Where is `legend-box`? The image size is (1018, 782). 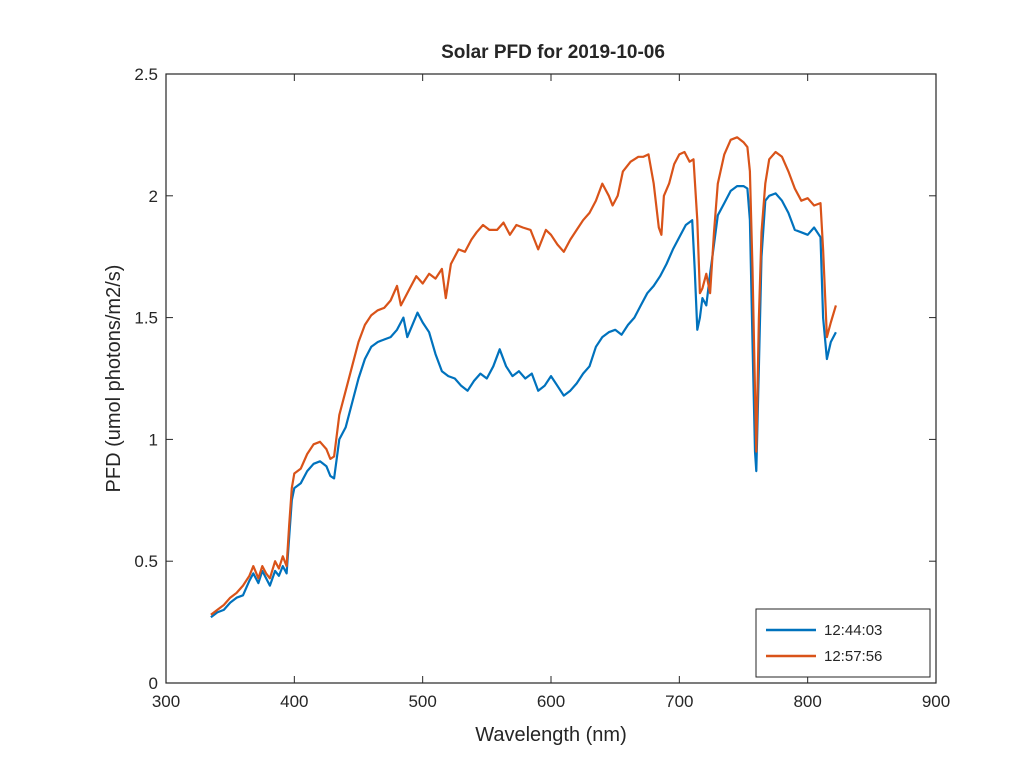 legend-box is located at coordinates (843, 643).